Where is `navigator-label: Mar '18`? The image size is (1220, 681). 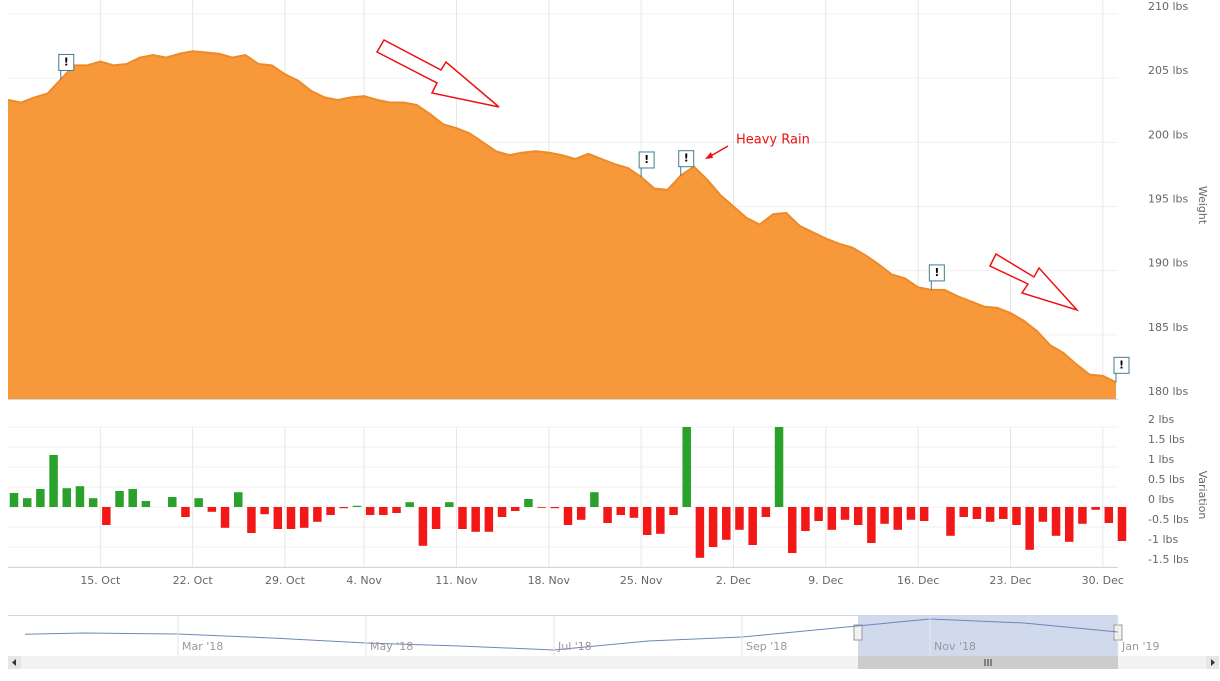 navigator-label: Mar '18 is located at coordinates (202, 646).